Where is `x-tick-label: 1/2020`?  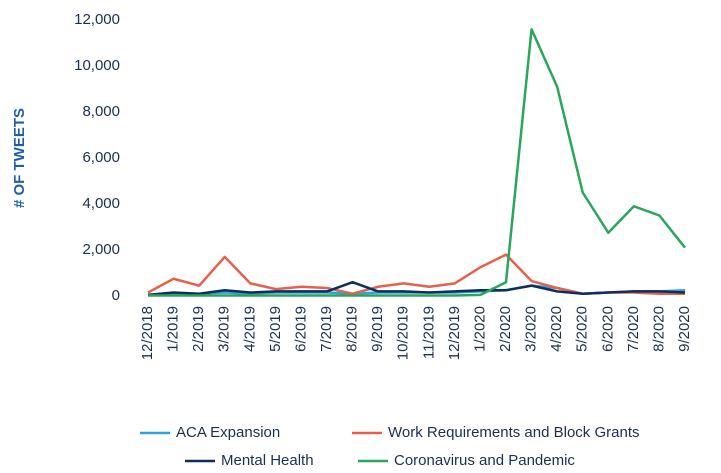 x-tick-label: 1/2020 is located at coordinates (479, 329).